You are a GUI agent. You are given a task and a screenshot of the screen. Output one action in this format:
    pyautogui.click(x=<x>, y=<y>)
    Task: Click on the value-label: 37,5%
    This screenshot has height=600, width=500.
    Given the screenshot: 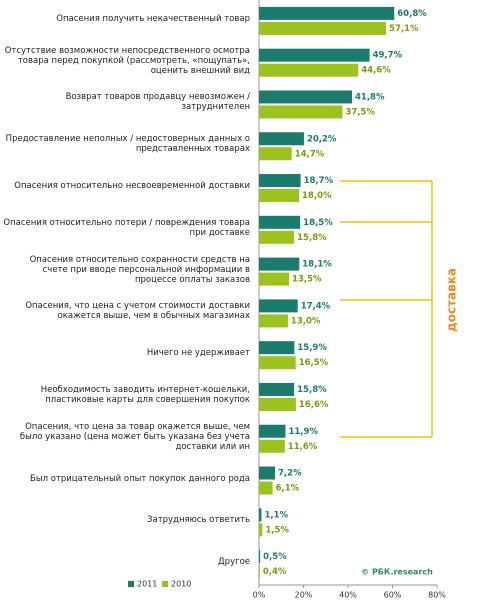 What is the action you would take?
    pyautogui.click(x=360, y=112)
    